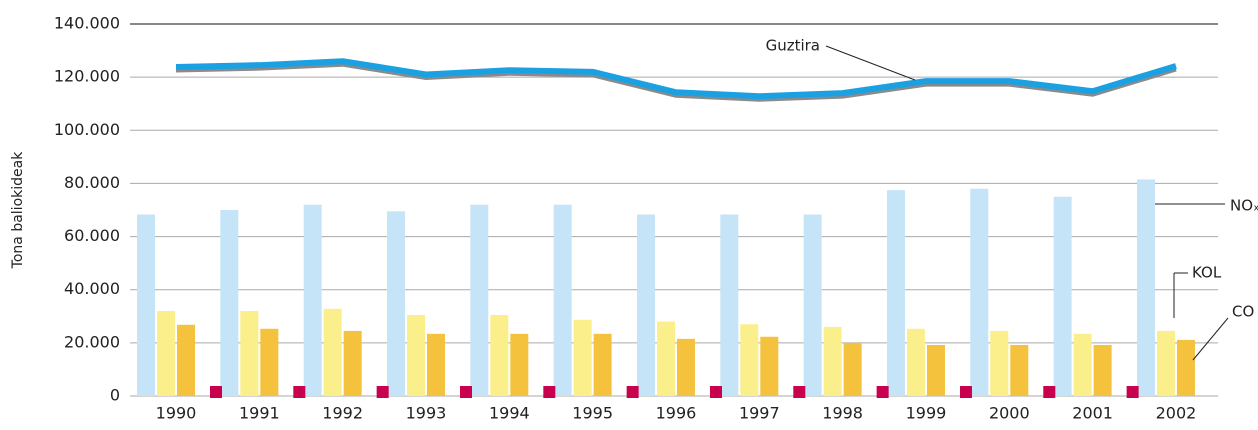 This screenshot has width=1258, height=430. What do you see at coordinates (842, 413) in the screenshot?
I see `x-tick-label: 1998` at bounding box center [842, 413].